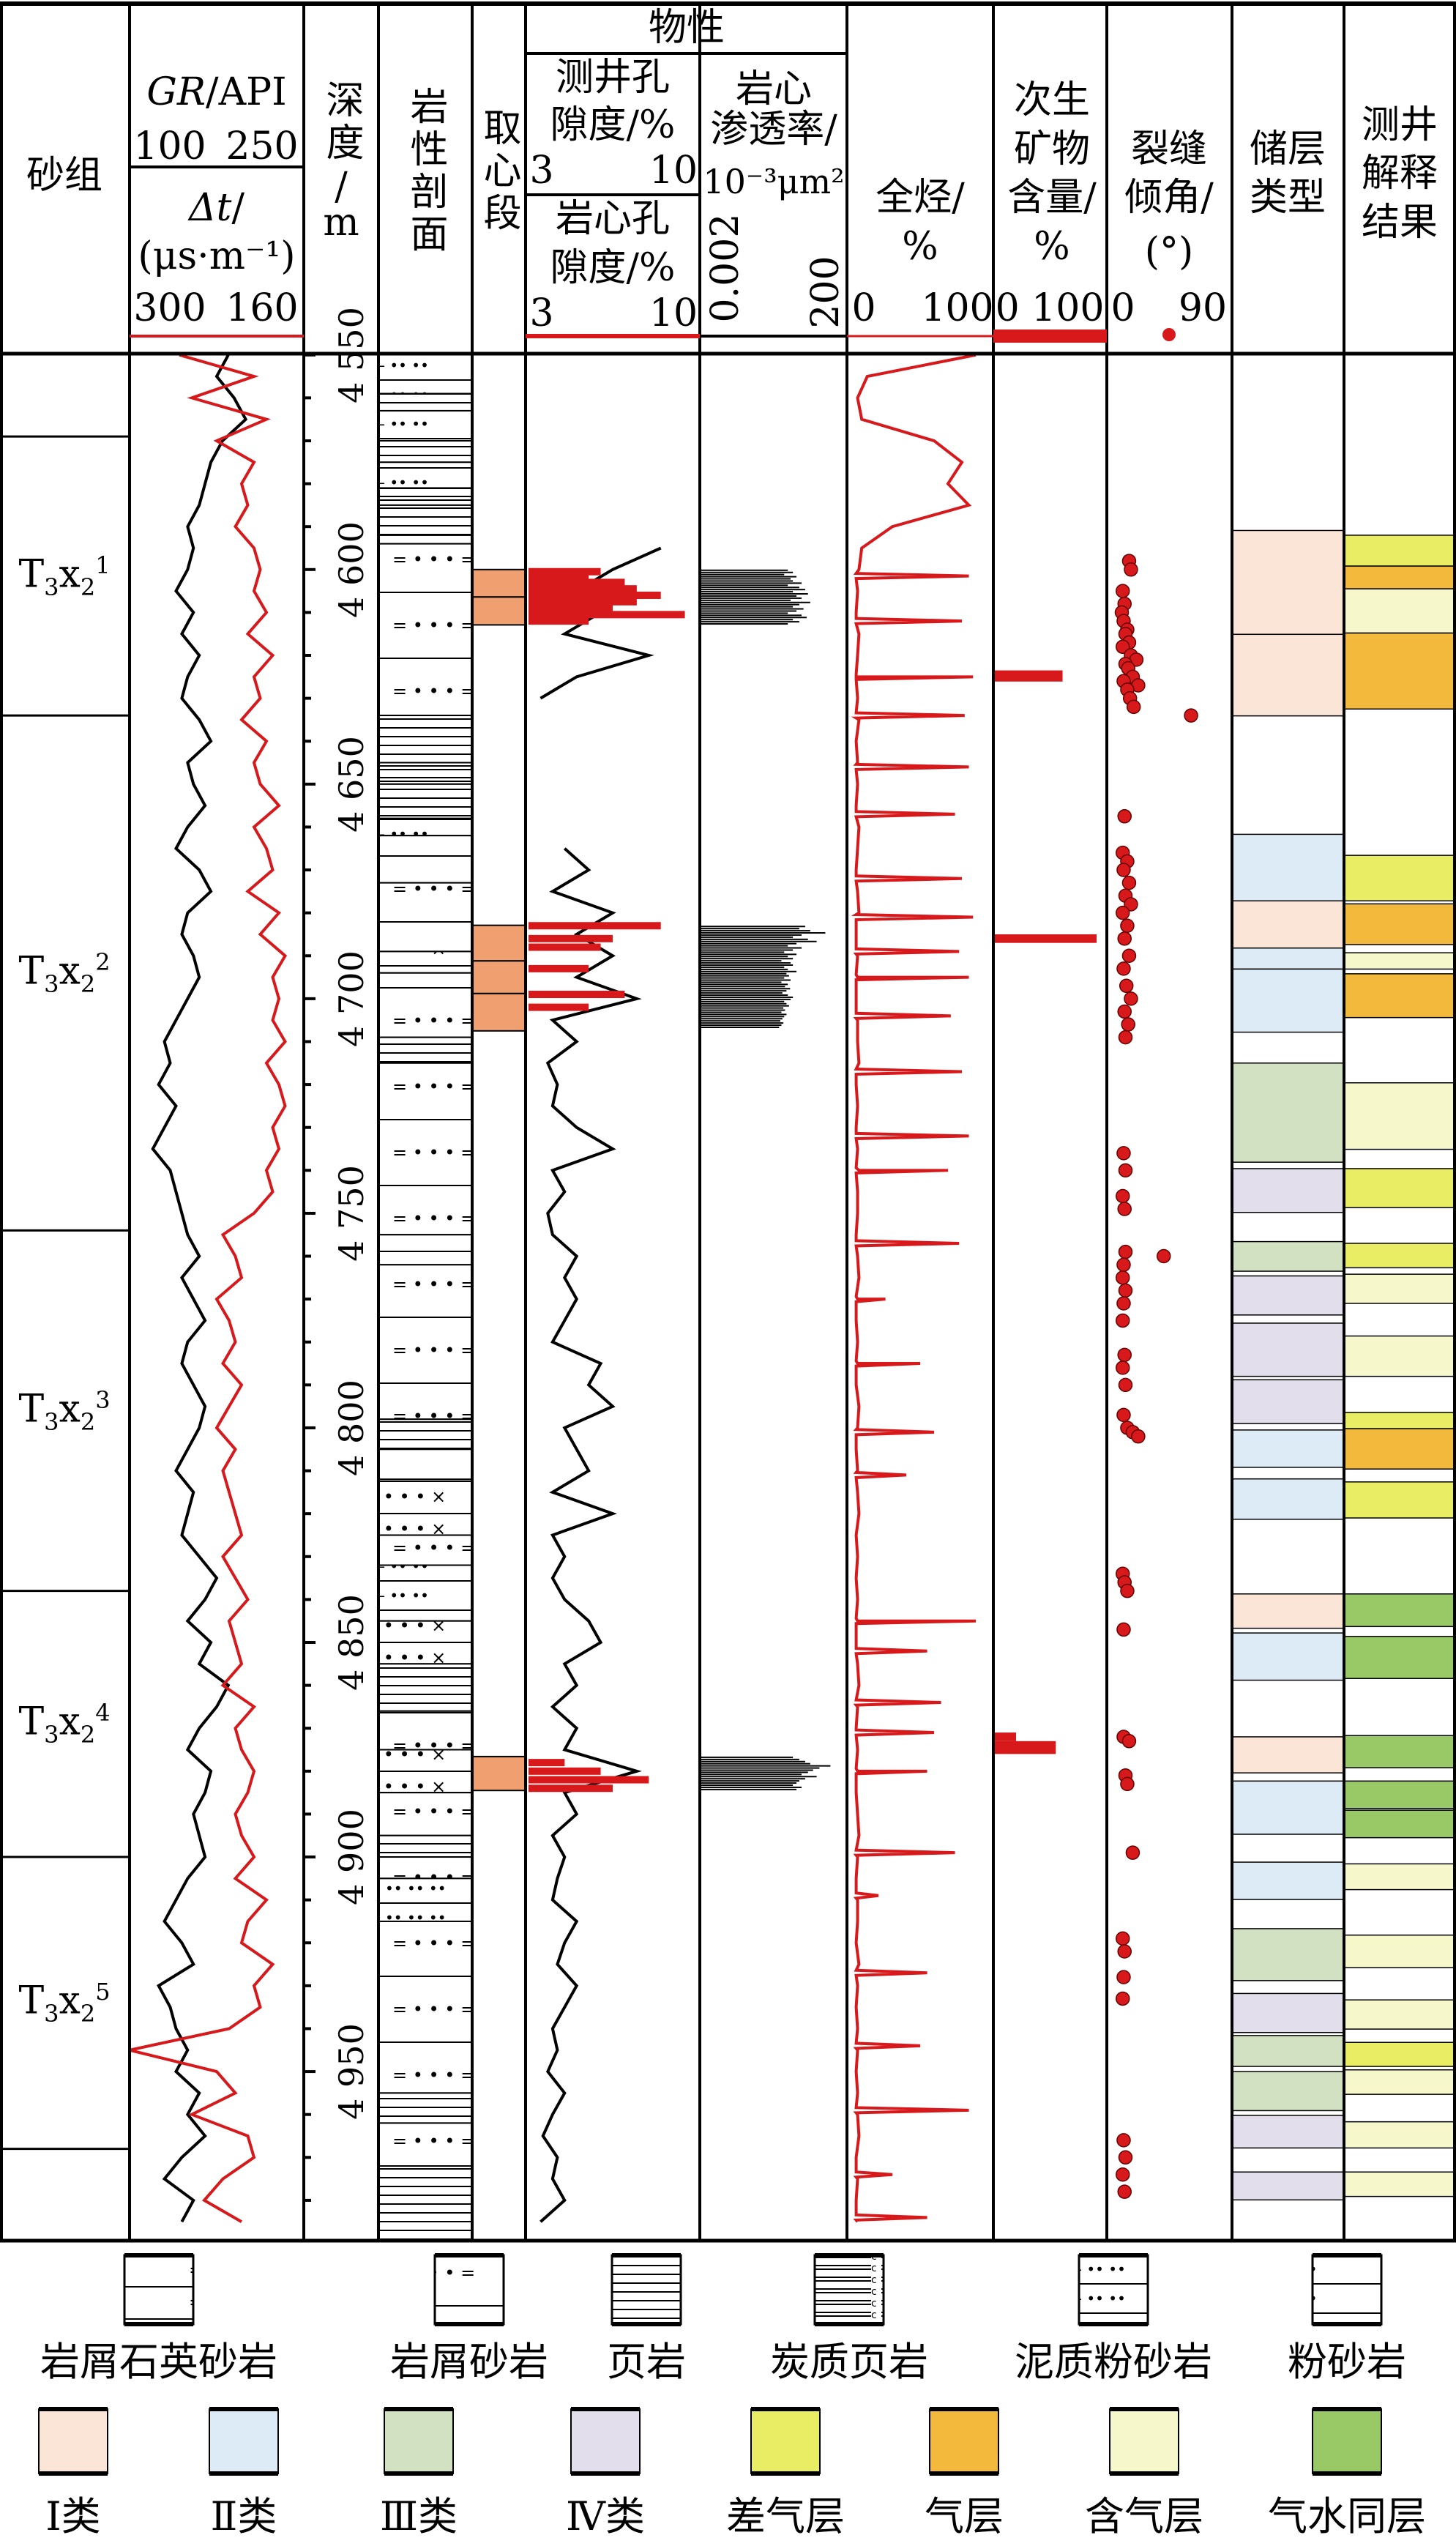 This screenshot has width=1456, height=2546. I want to click on legend-label-class_IV: Ⅳ类, so click(605, 2516).